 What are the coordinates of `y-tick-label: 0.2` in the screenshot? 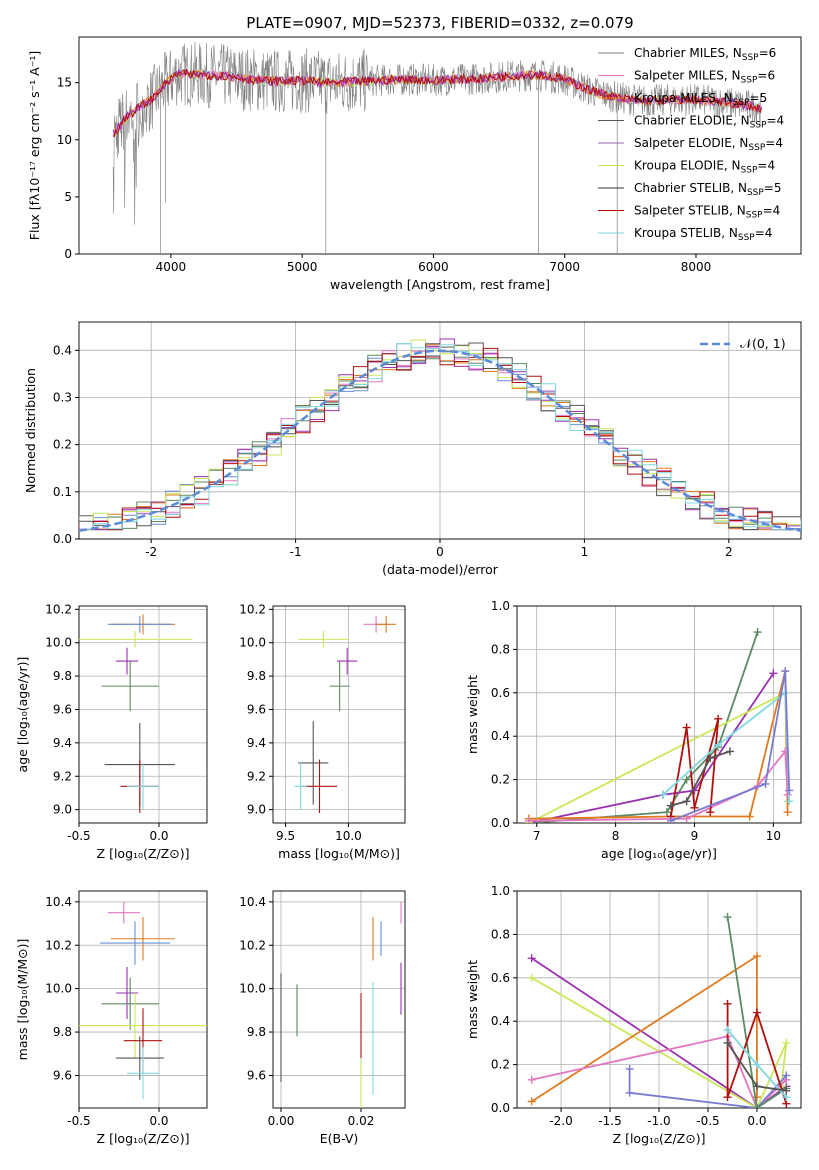 It's located at (62, 445).